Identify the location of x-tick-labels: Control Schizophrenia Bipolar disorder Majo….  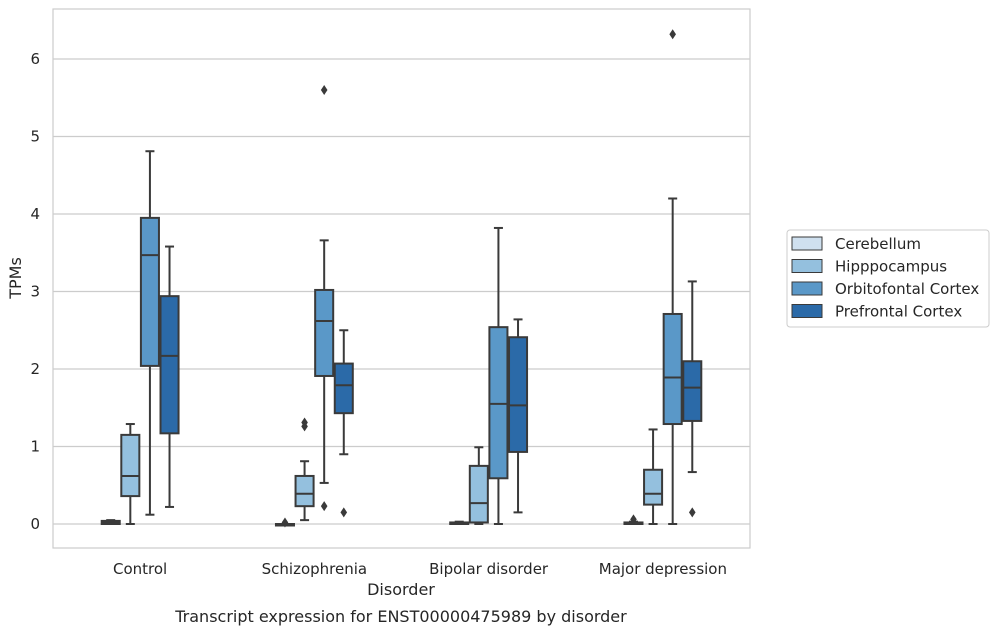
(420, 569).